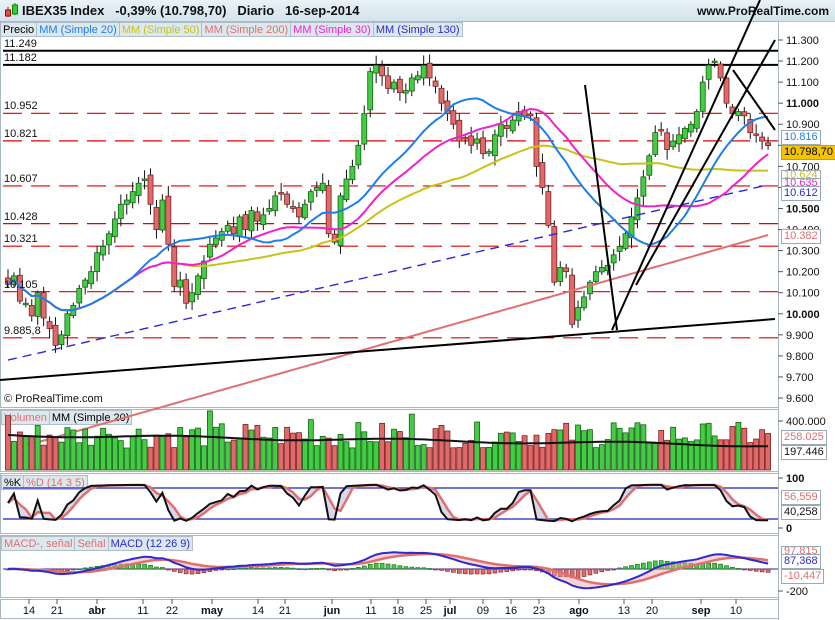  I want to click on price_legend-legend-item: MM (Simple 30), so click(332, 29).